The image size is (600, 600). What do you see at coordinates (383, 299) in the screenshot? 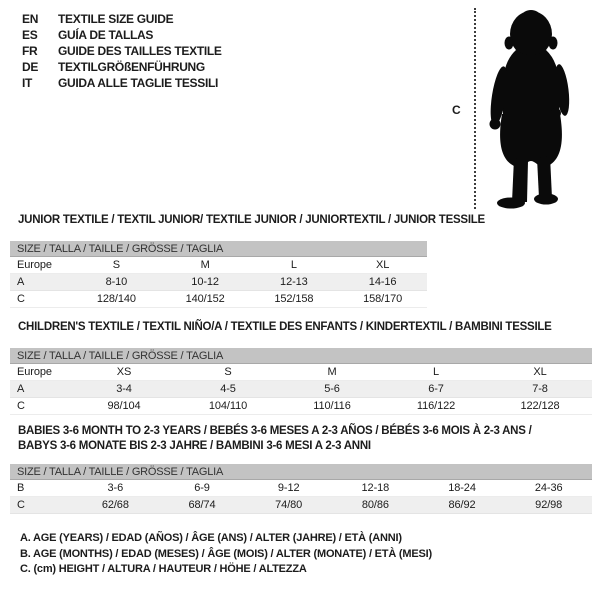
I see `table-cell: 158/170` at bounding box center [383, 299].